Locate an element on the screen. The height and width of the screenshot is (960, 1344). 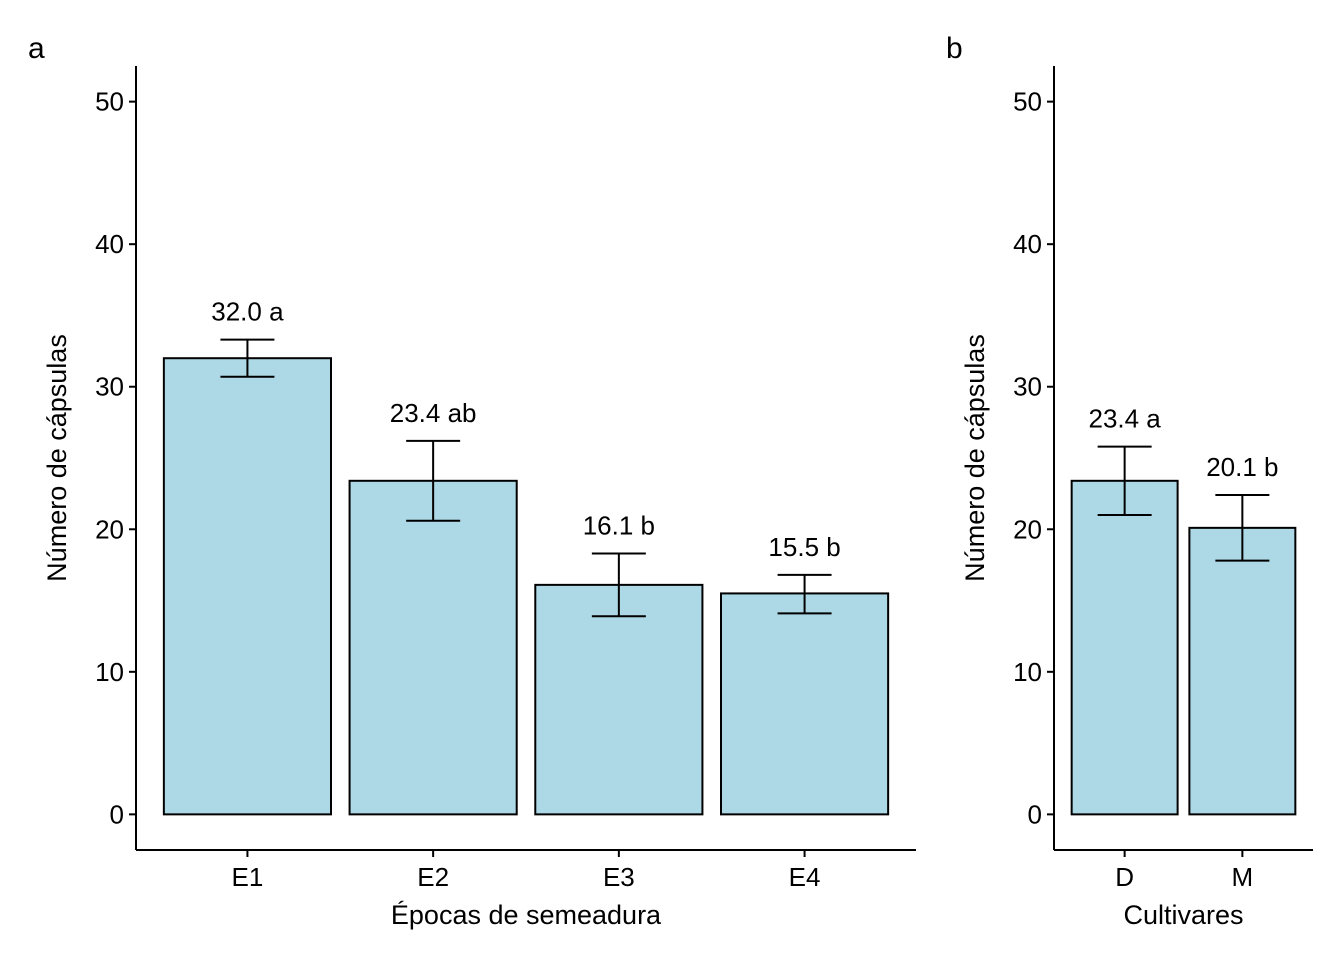
panel-letter: a is located at coordinates (36, 48).